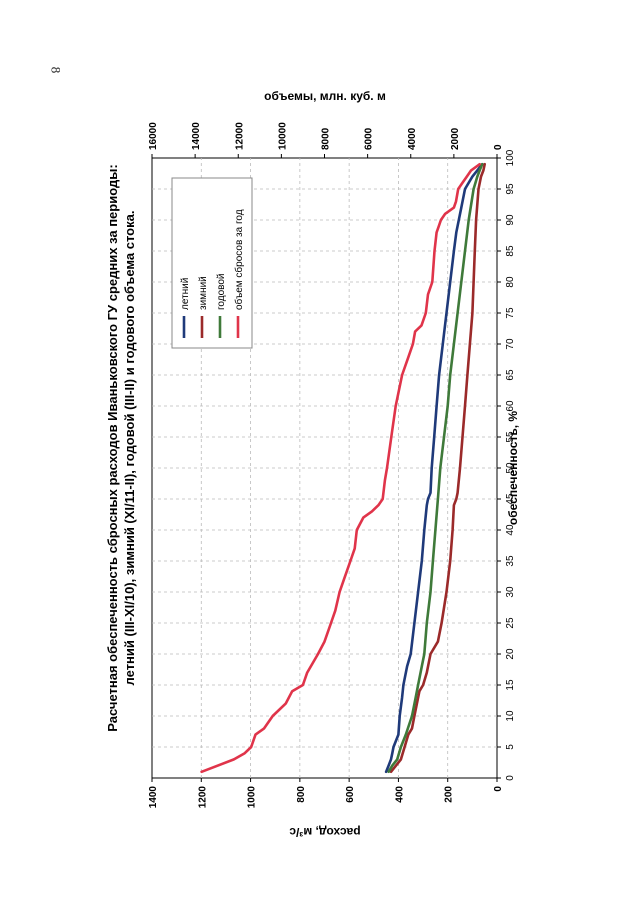 The height and width of the screenshot is (905, 640). Describe the element at coordinates (510, 530) in the screenshot. I see `x-tick-label: 40` at that location.